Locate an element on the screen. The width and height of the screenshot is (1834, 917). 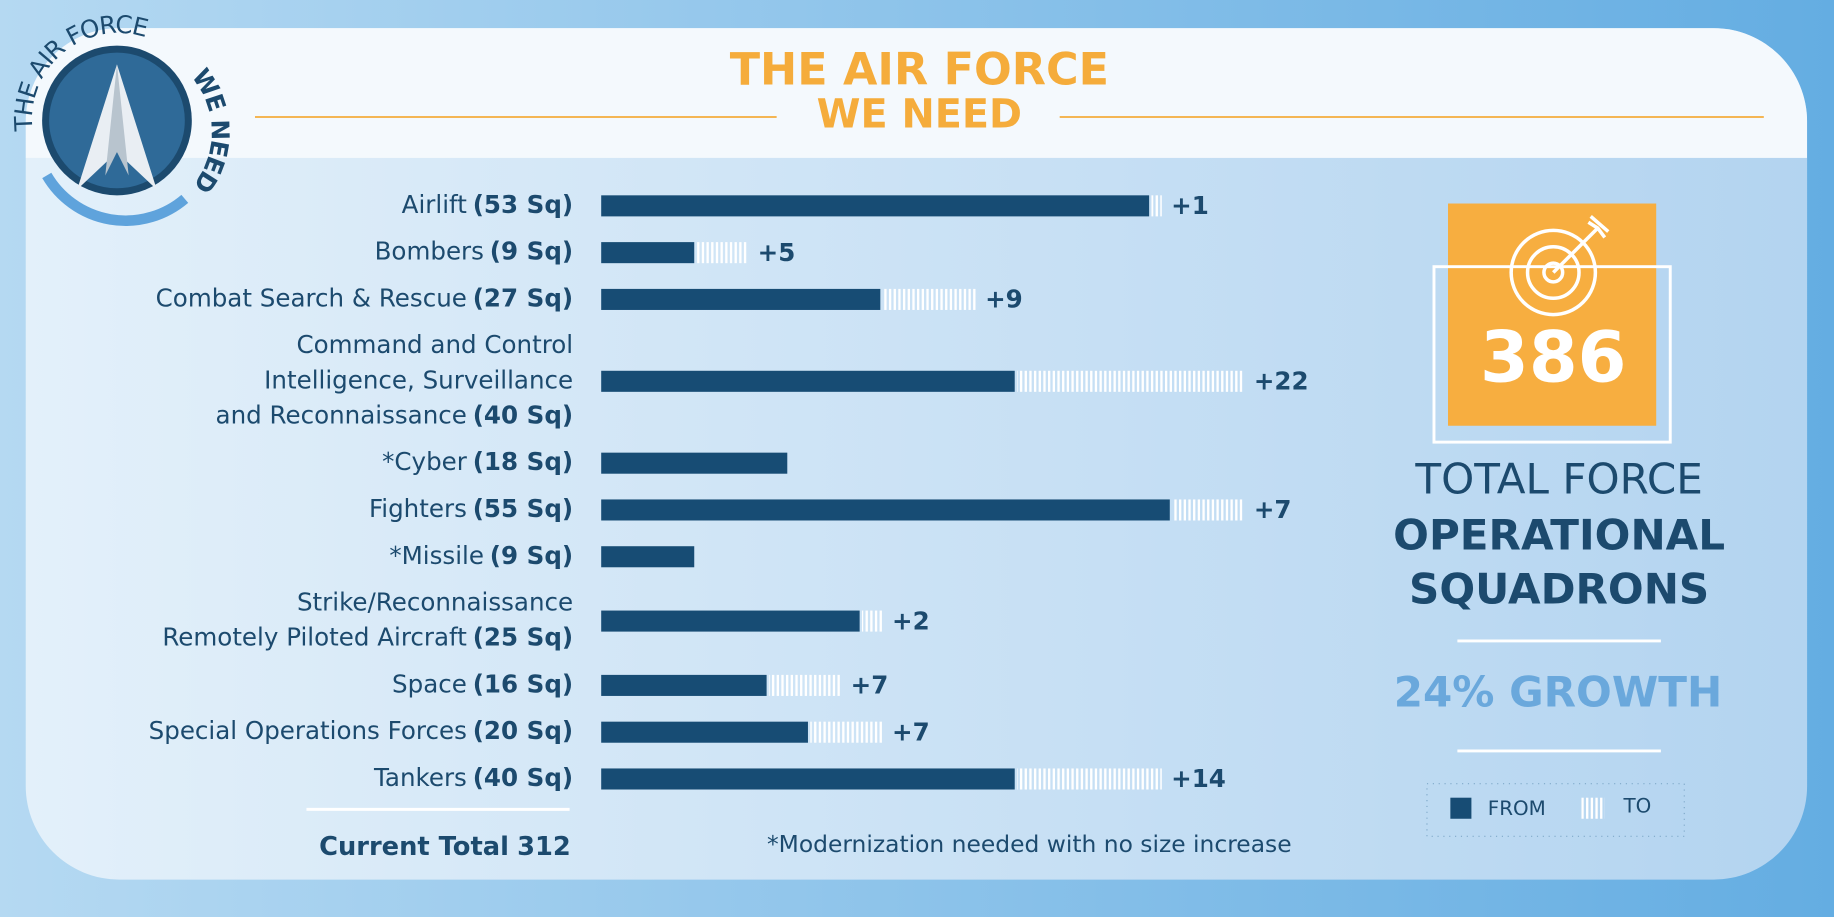
category-label: Tankers (40 Sq) is located at coordinates (473, 777).